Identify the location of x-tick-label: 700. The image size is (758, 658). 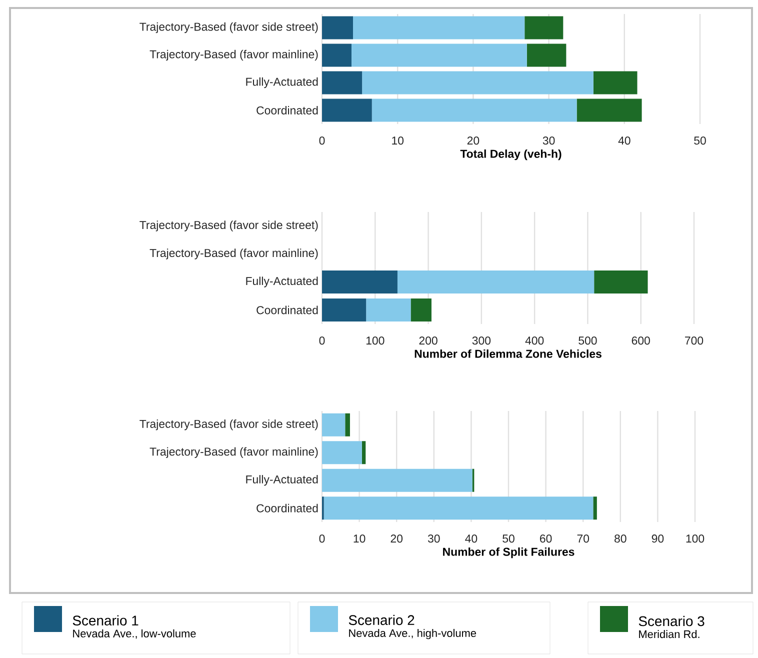
(694, 340).